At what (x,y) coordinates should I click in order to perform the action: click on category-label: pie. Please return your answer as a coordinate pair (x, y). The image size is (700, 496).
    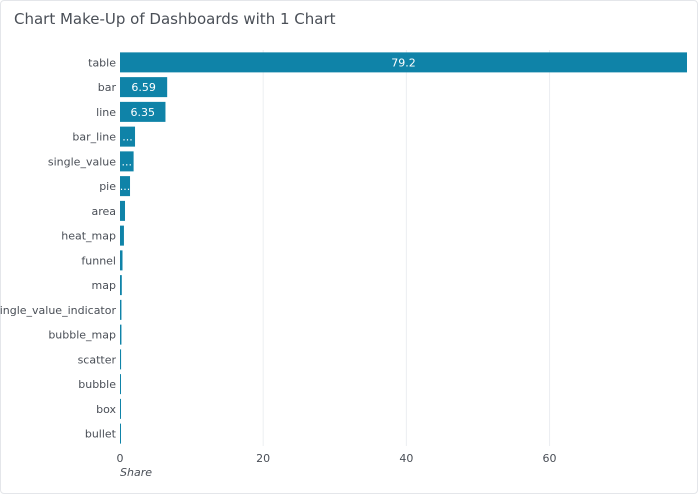
    Looking at the image, I should click on (107, 186).